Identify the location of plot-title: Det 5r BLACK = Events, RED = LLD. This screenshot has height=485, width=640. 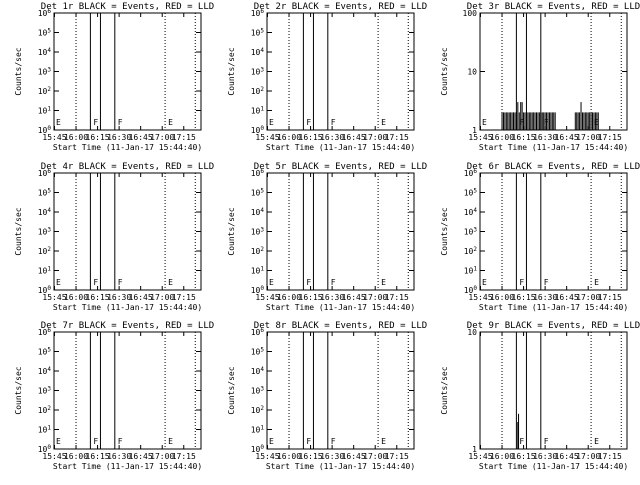
(340, 167).